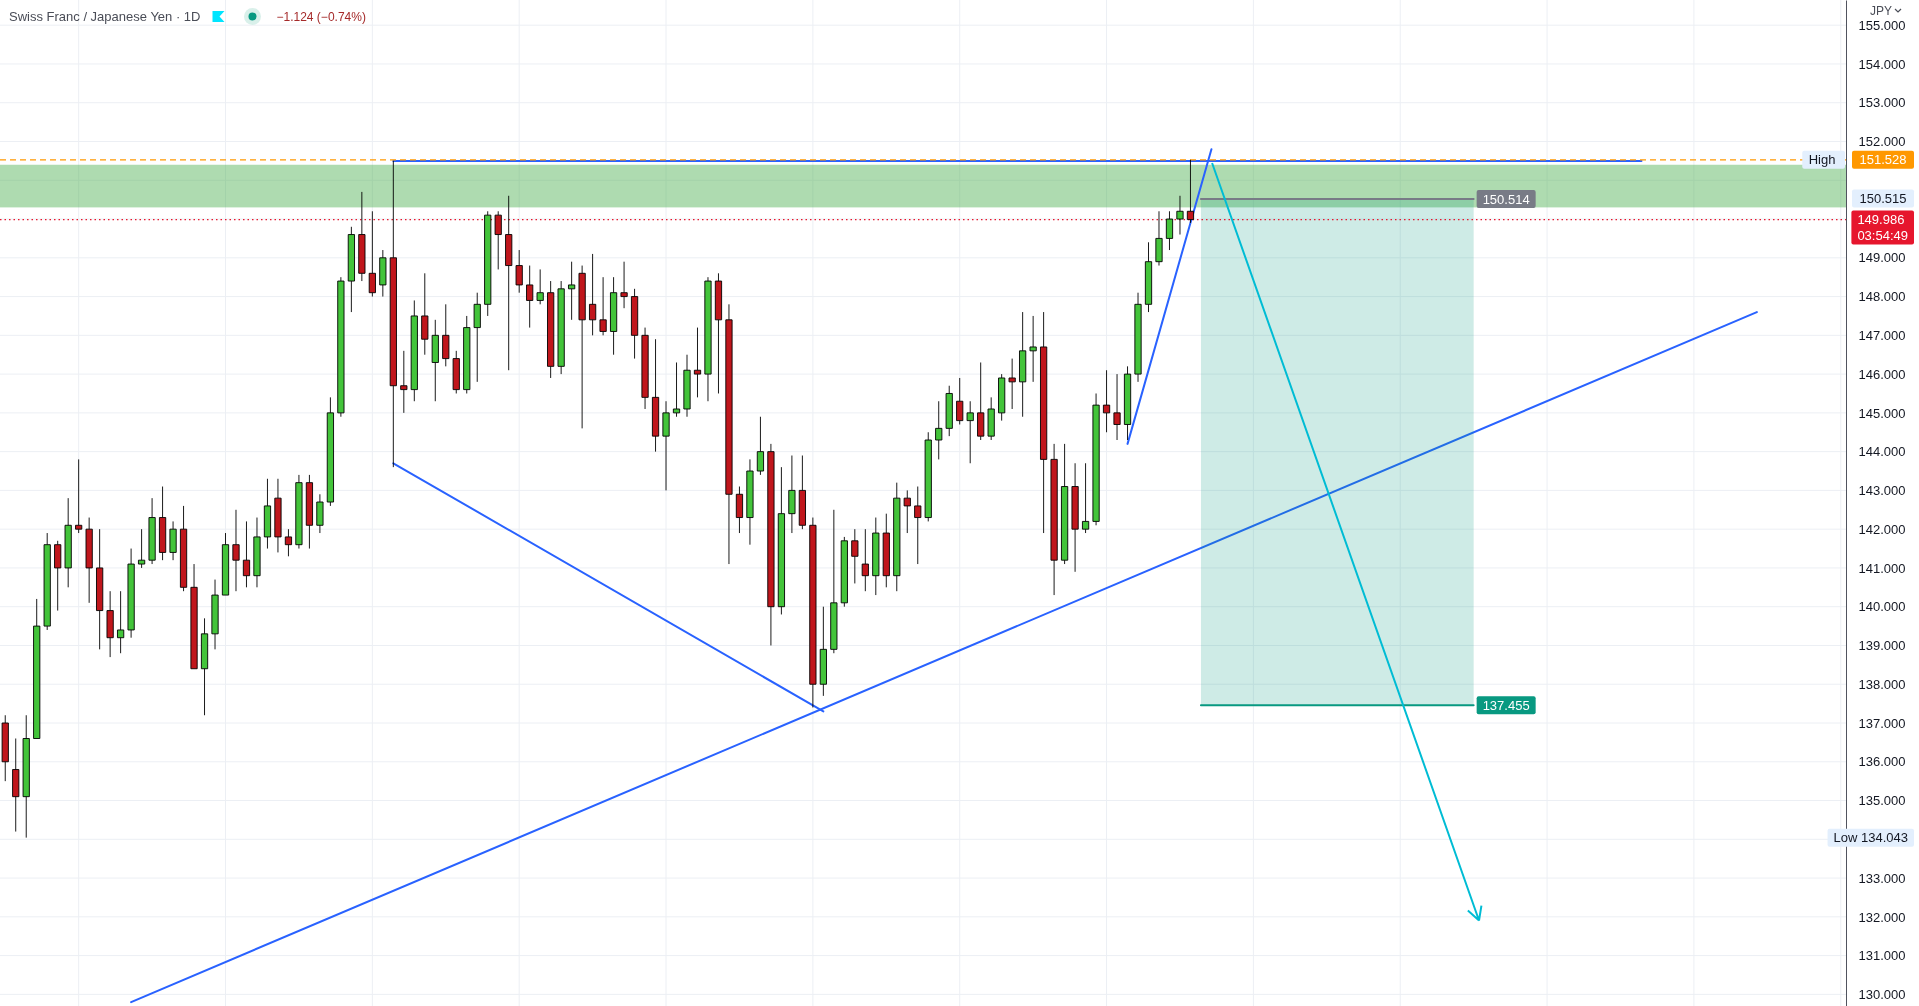  What do you see at coordinates (1882, 228) in the screenshot?
I see `ref-line-label: 149.986 03:54:49` at bounding box center [1882, 228].